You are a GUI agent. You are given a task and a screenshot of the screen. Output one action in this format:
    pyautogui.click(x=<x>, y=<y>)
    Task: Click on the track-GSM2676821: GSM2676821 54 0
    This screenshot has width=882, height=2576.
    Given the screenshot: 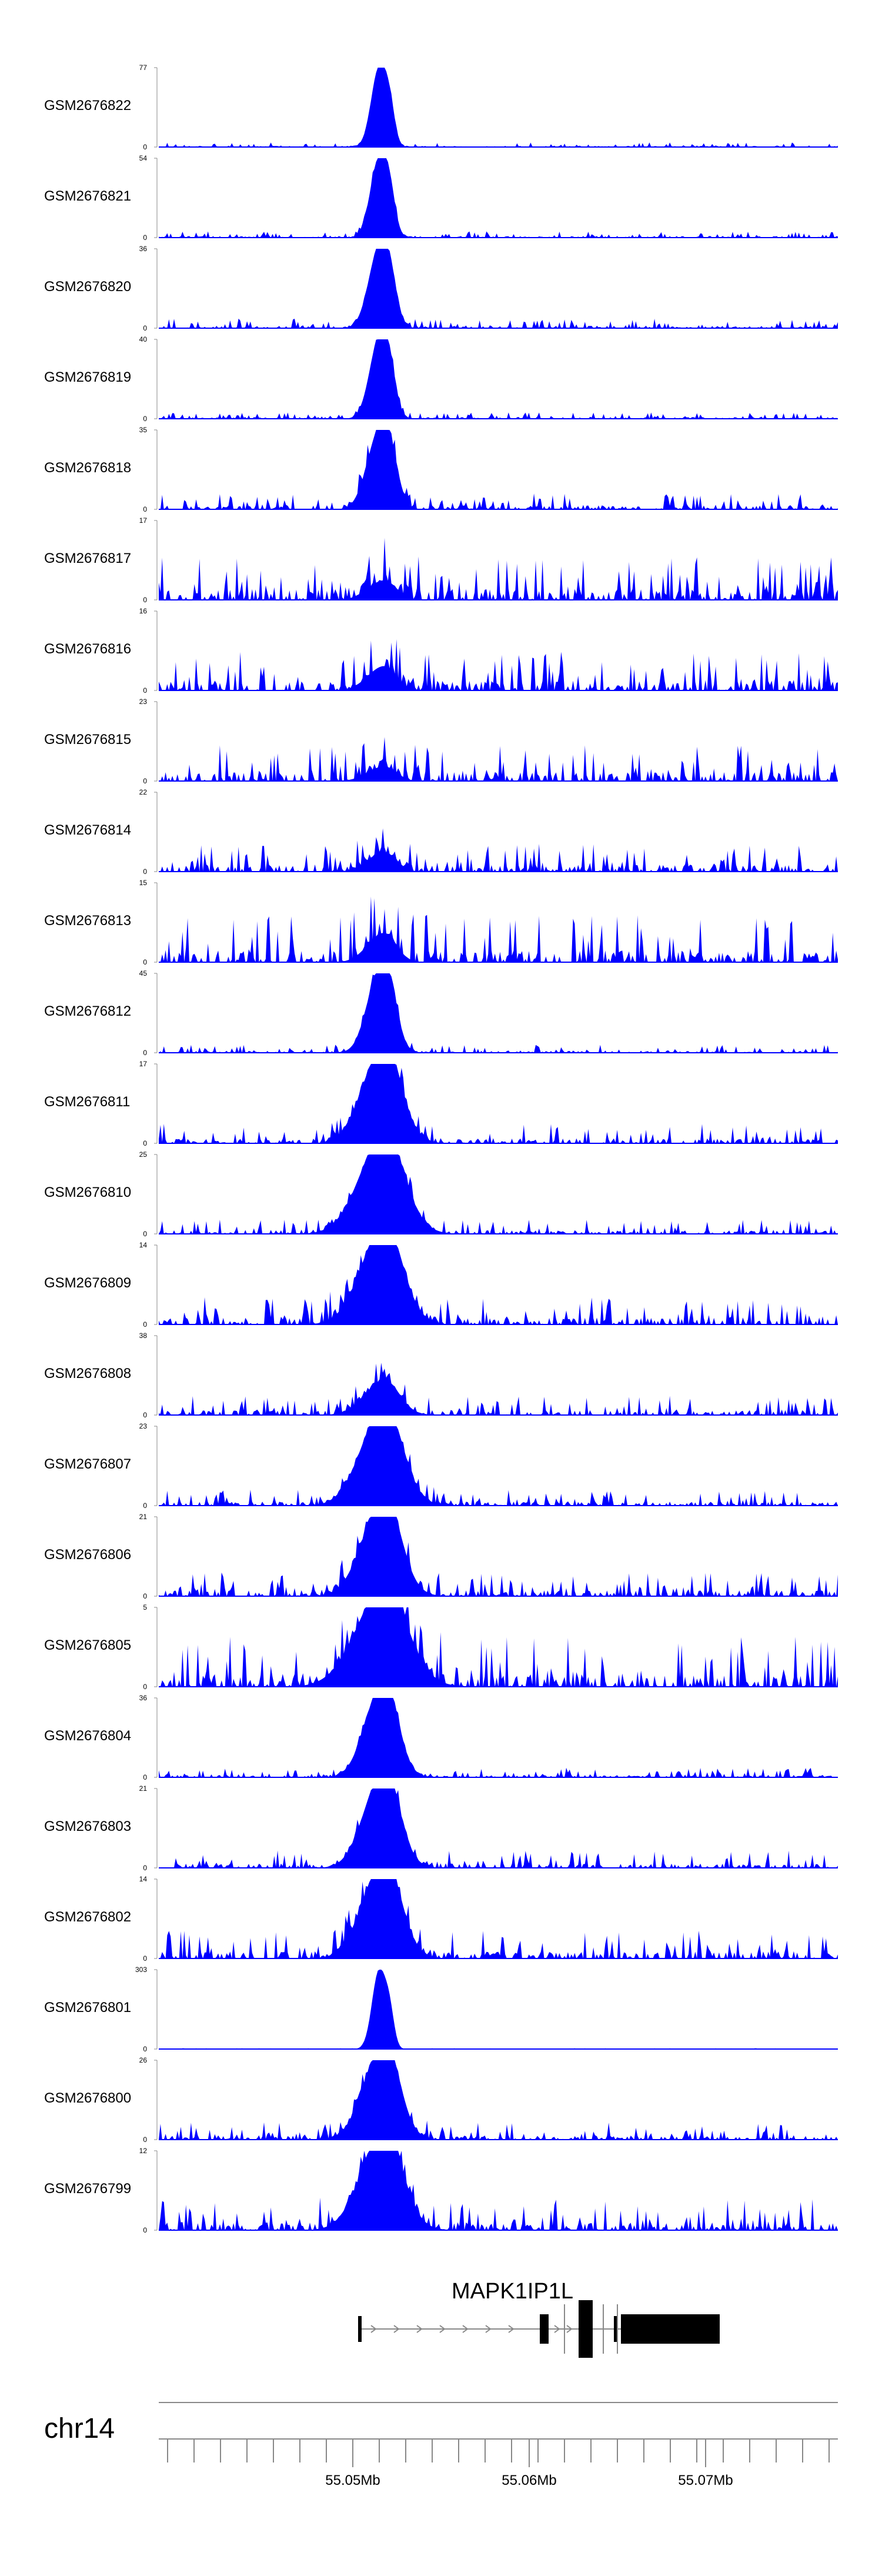 What is the action you would take?
    pyautogui.click(x=441, y=198)
    